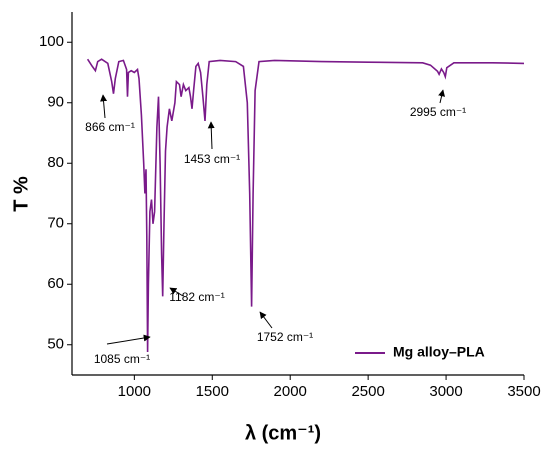 Image resolution: width=550 pixels, height=459 pixels. What do you see at coordinates (134, 391) in the screenshot?
I see `x-tick-label: 1000` at bounding box center [134, 391].